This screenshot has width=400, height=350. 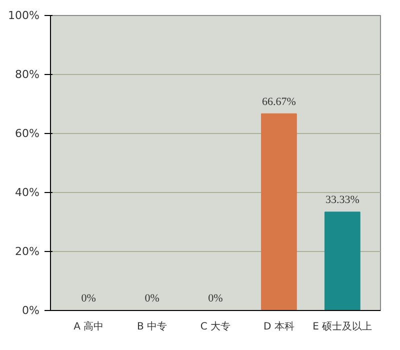 I want to click on x-tick-label: D 本科, so click(x=279, y=326).